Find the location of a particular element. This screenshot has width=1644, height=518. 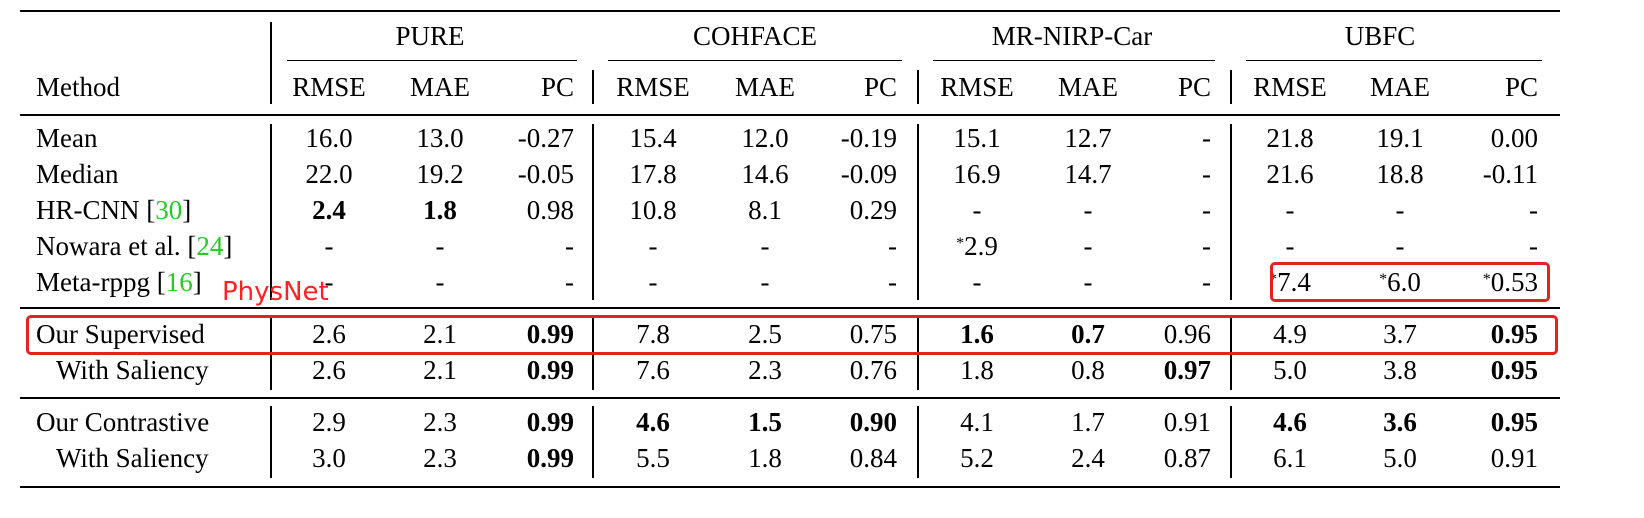

metric-header: PC is located at coordinates (1521, 87).